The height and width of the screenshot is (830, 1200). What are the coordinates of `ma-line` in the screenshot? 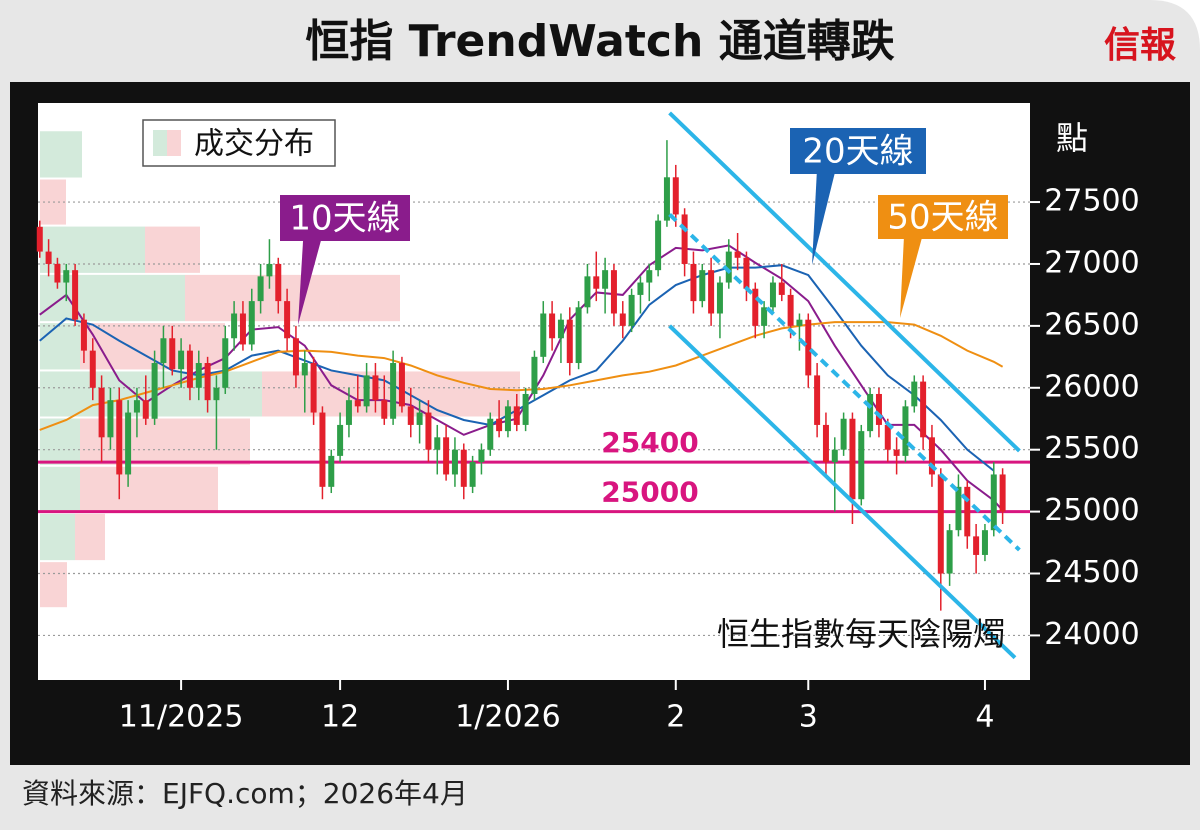 It's located at (521, 376).